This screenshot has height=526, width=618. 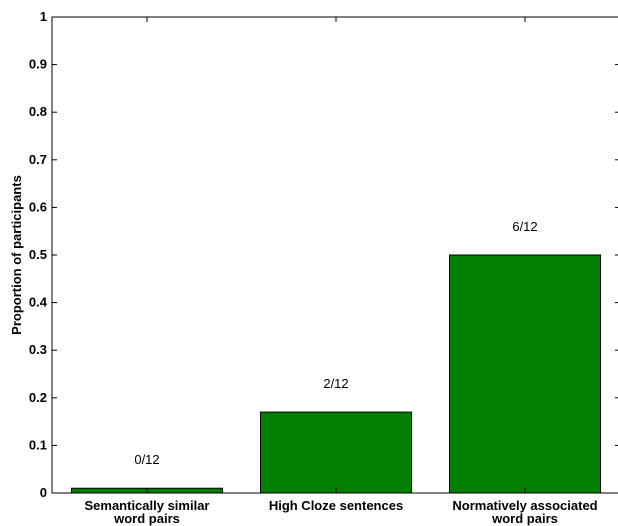 I want to click on x-tick-label: Semantically similar, so click(x=146, y=505).